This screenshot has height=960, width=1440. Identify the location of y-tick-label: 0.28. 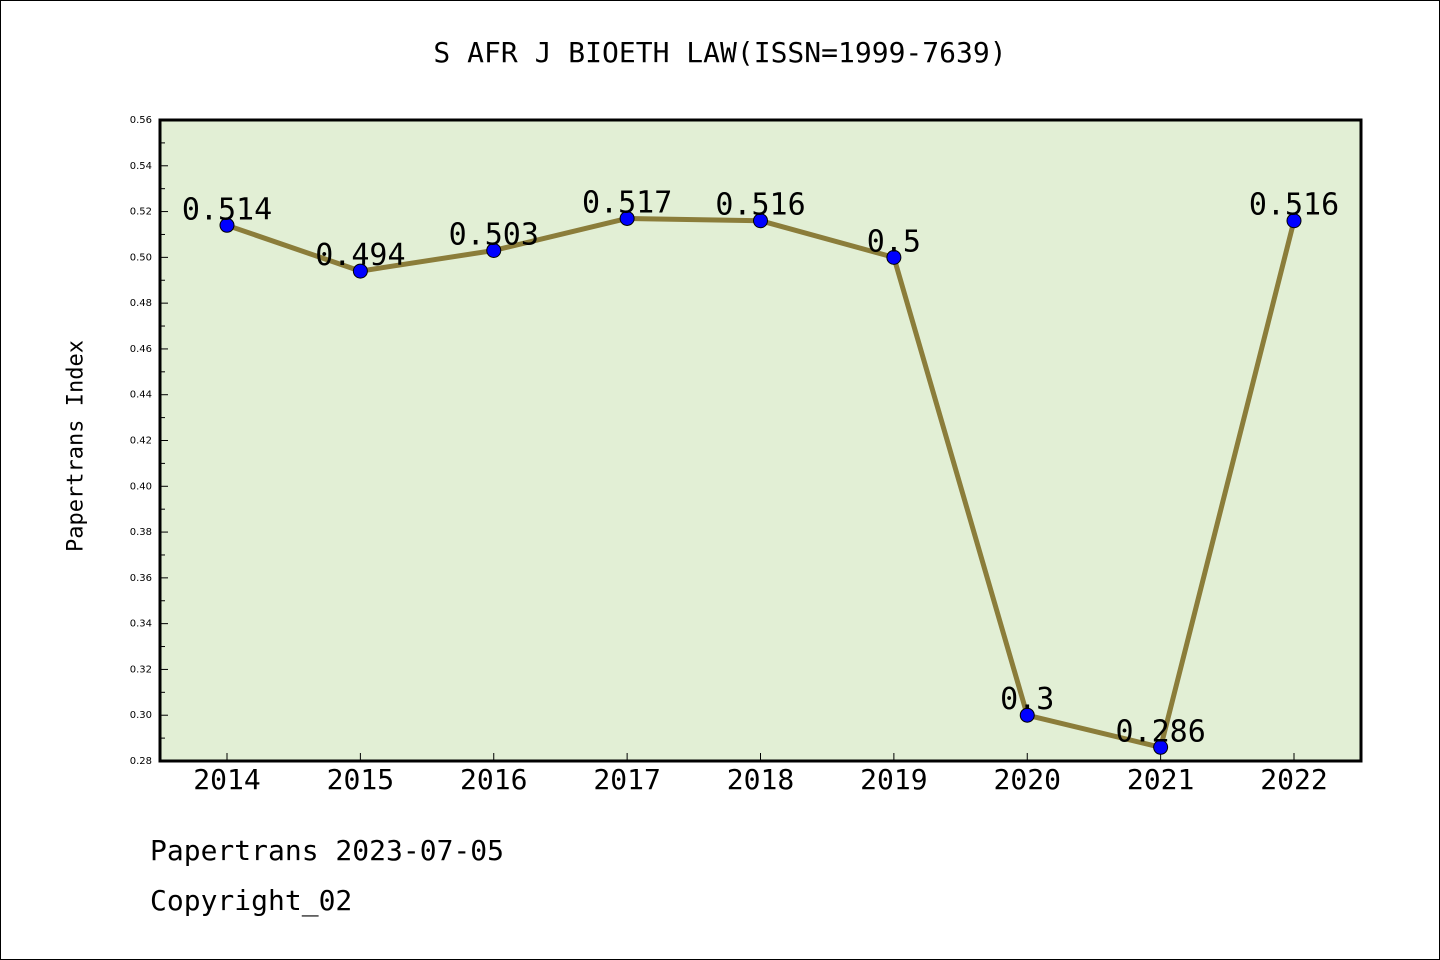
(141, 761).